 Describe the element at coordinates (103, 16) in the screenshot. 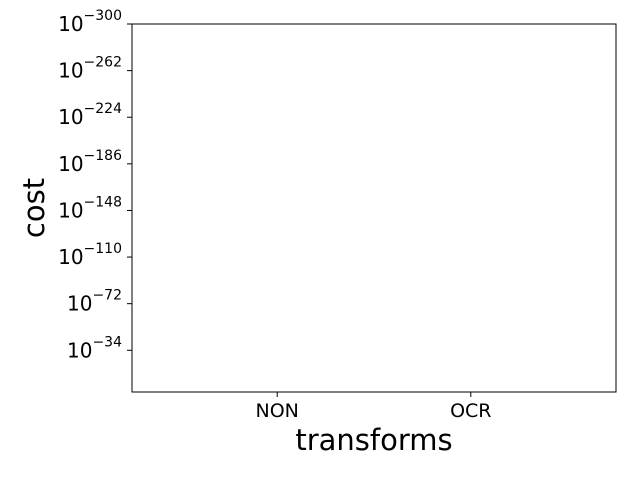

I see `y-tick-exponent: −300` at that location.